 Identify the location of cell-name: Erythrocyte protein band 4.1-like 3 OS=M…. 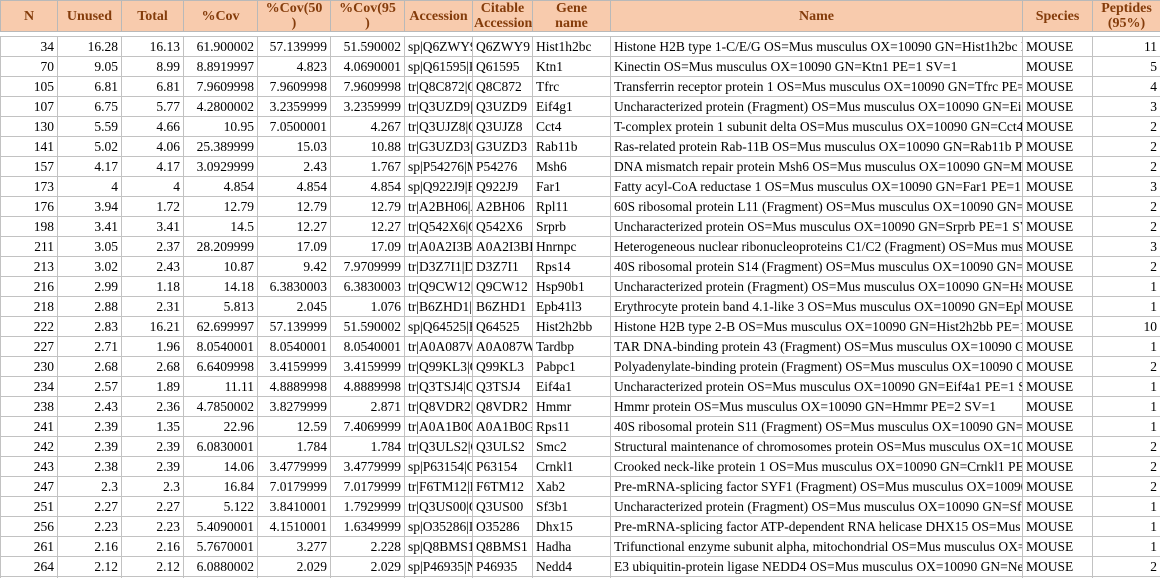
(816, 306).